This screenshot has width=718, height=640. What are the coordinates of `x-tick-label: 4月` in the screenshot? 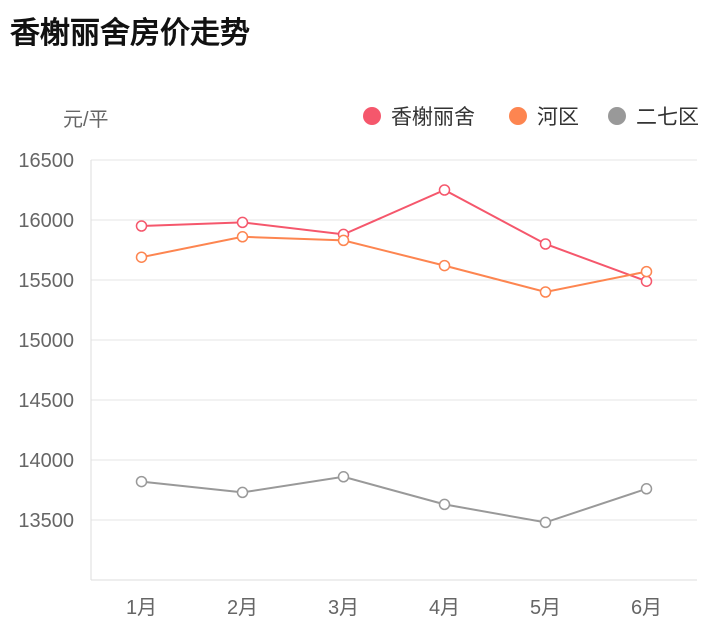 It's located at (444, 608).